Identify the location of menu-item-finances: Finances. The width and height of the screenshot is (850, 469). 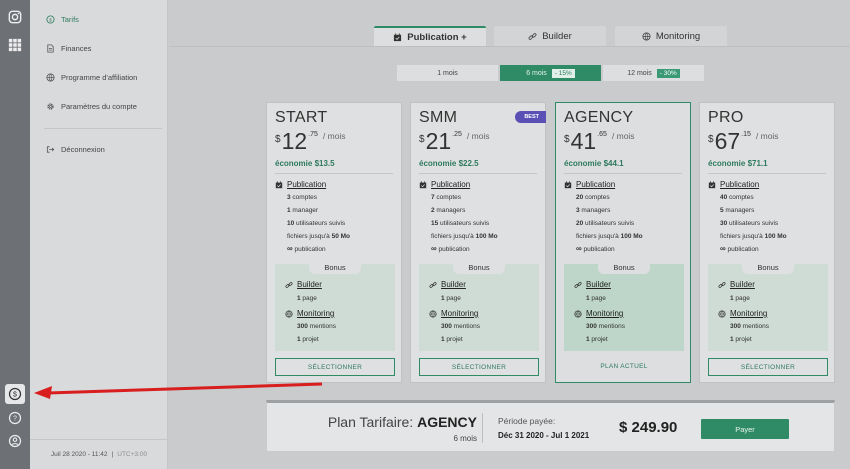
(68, 48).